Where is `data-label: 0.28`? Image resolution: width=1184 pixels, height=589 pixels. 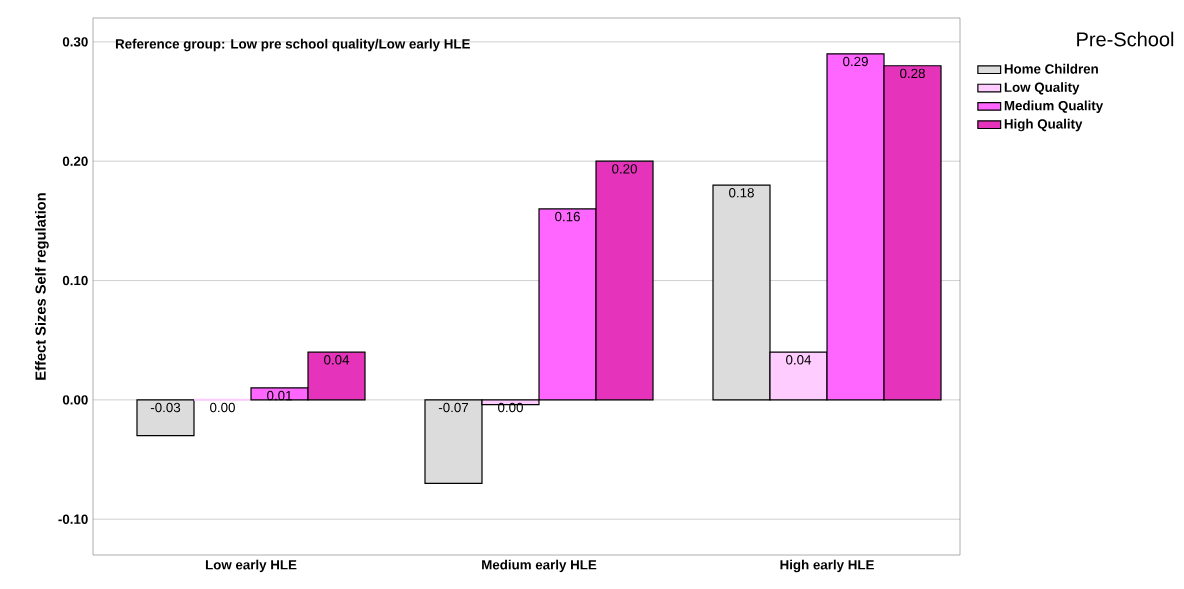
data-label: 0.28 is located at coordinates (912, 73).